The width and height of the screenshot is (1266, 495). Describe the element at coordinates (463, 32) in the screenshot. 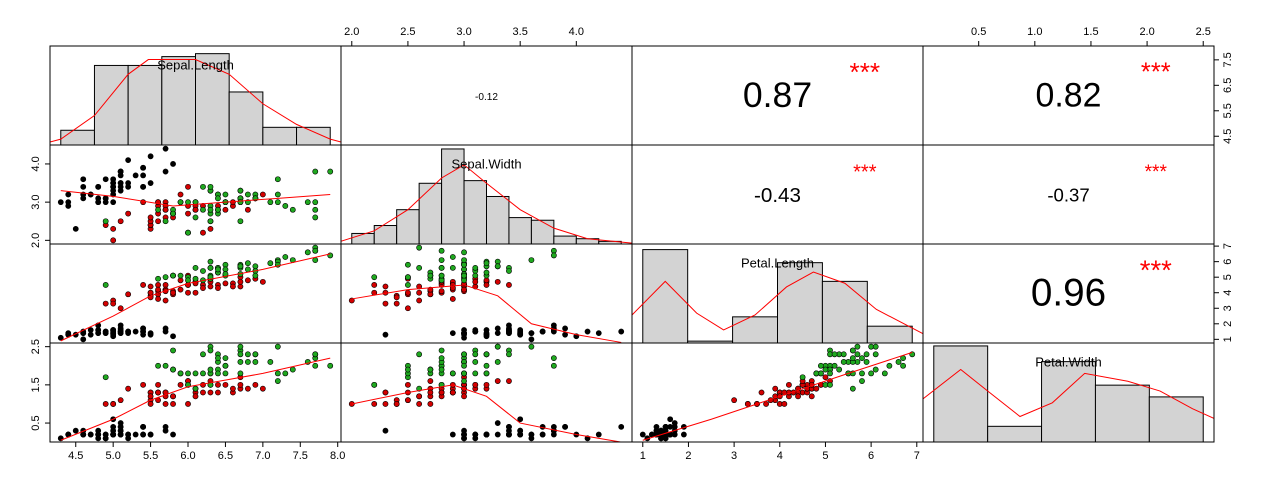

I see `x-tick-label: 3.0` at that location.